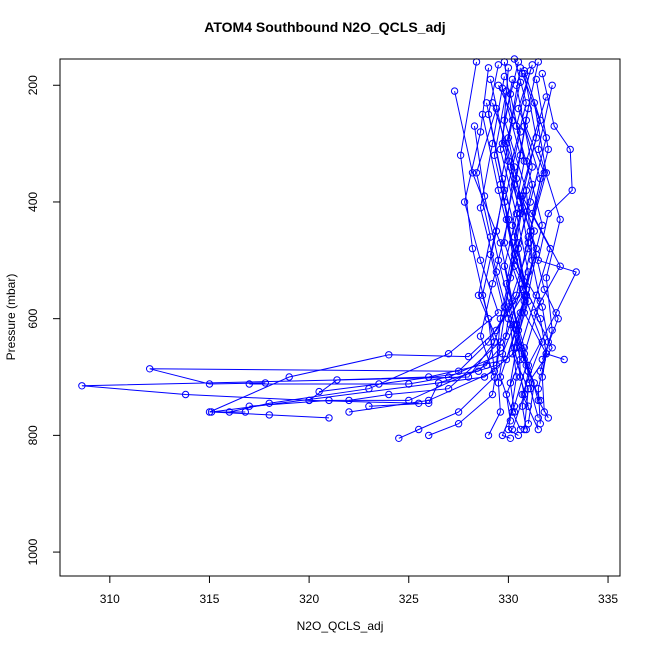  Describe the element at coordinates (33, 435) in the screenshot. I see `y-tick-label: 800` at that location.